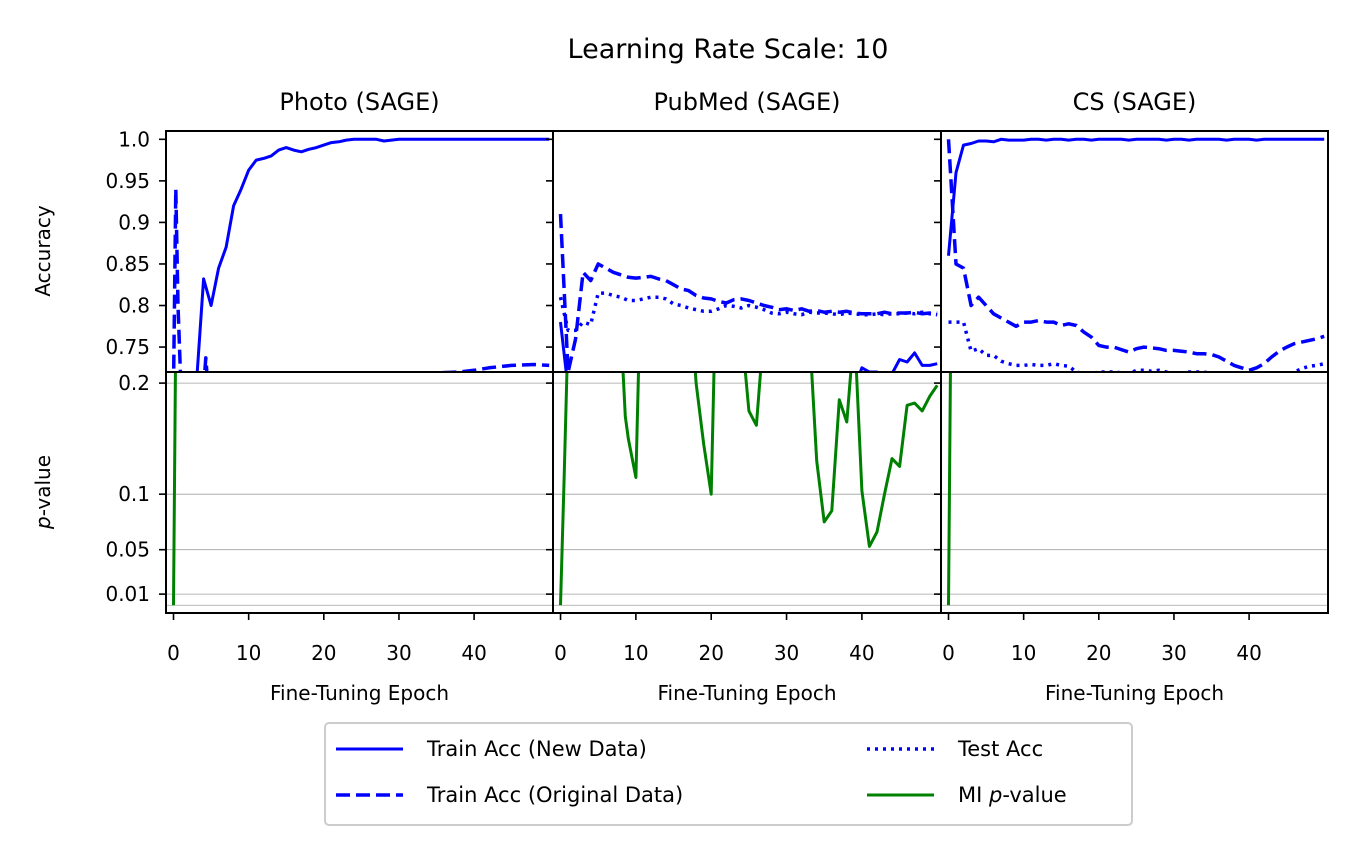 Image resolution: width=1353 pixels, height=851 pixels. Describe the element at coordinates (746, 693) in the screenshot. I see `x-axis-label-pubmed: Fine-Tuning Epoch` at that location.